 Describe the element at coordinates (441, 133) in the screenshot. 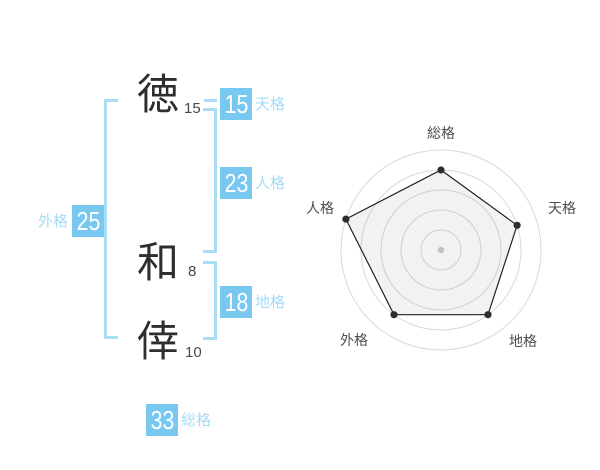

I see `radar-axis-label-soukaku: 総格` at that location.